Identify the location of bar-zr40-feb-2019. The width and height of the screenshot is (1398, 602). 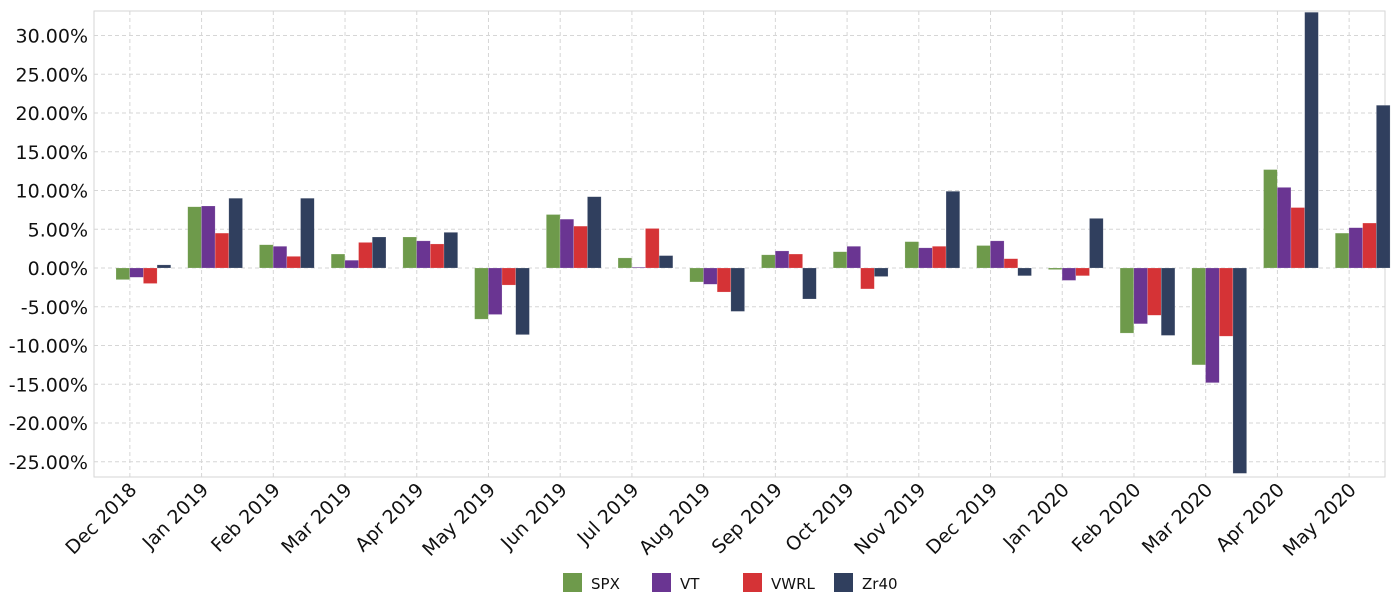
(307, 233).